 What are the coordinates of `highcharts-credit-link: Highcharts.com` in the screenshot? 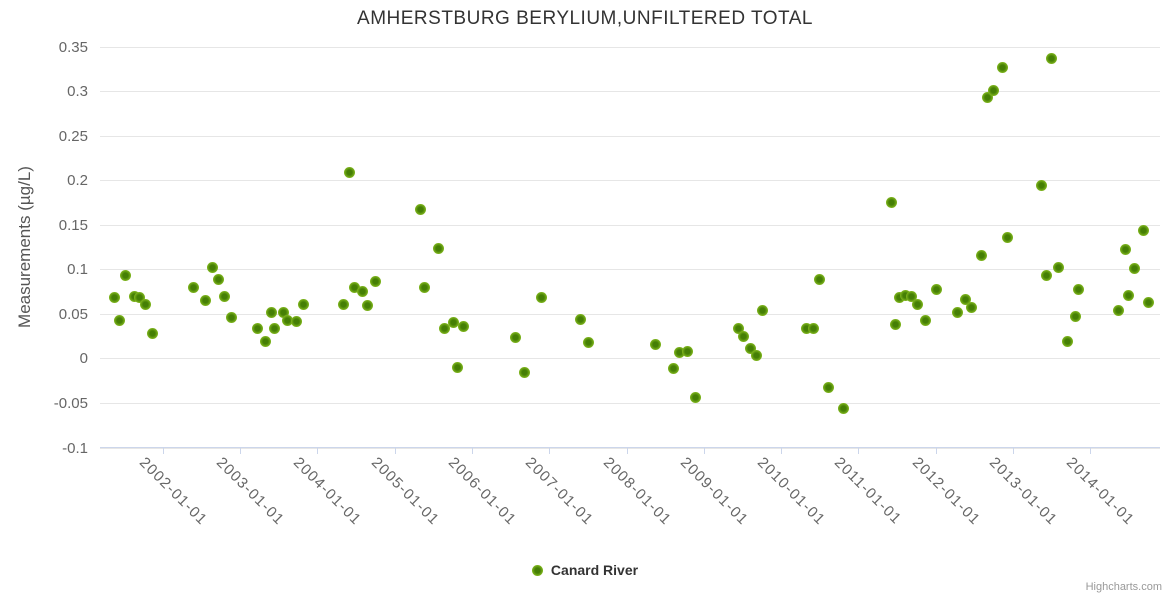 It's located at (1123, 587).